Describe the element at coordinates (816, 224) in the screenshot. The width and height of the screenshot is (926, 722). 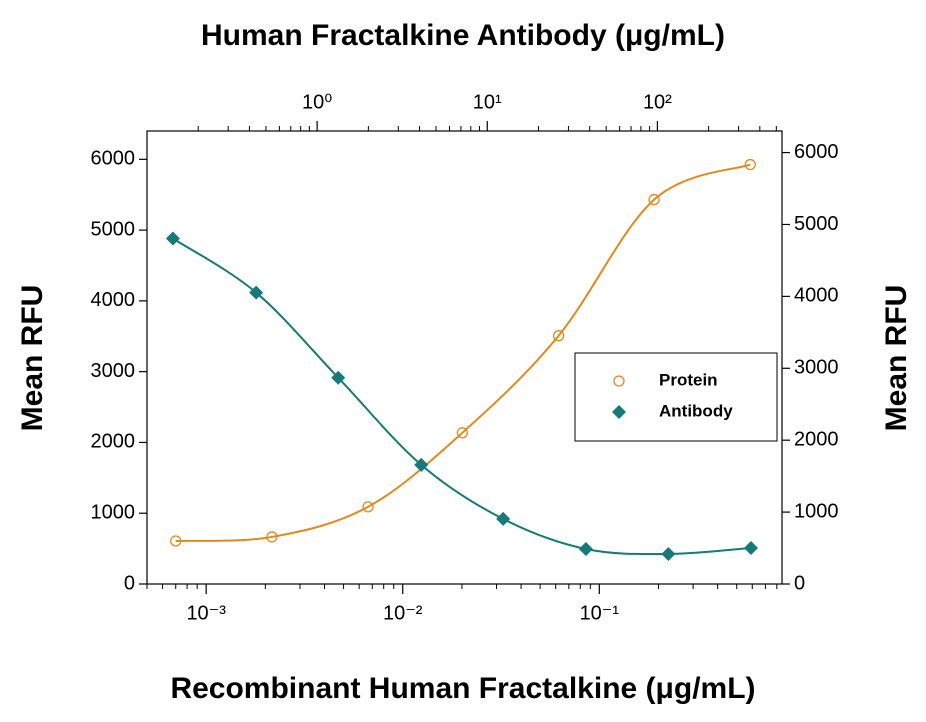
I see `y2-tick-label: 5000` at that location.